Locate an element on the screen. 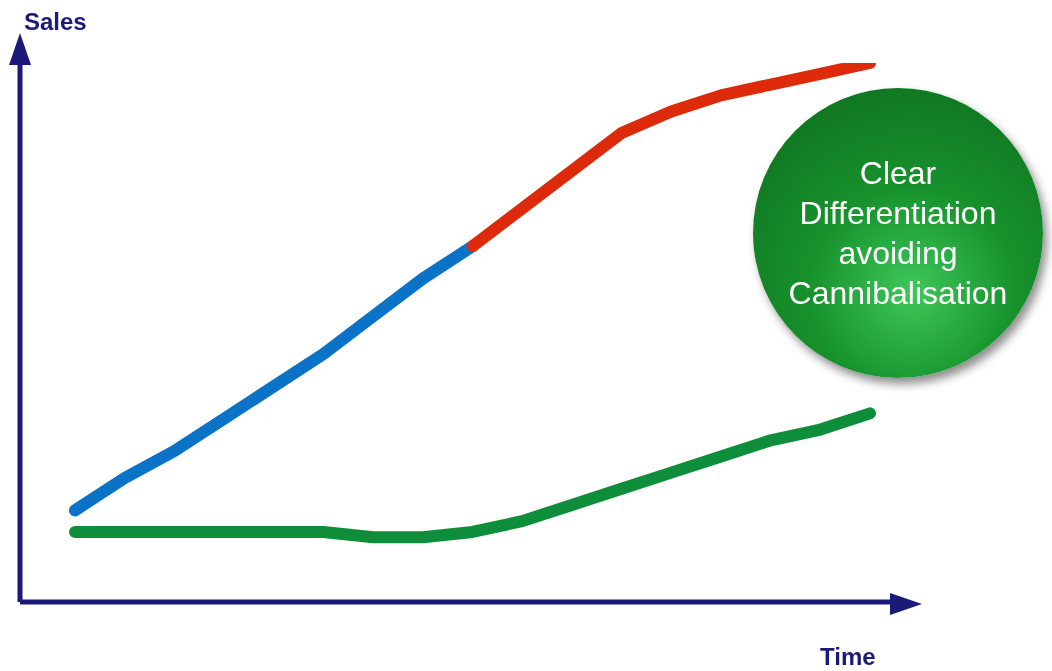  y-axis-title: Sales is located at coordinates (55, 22).